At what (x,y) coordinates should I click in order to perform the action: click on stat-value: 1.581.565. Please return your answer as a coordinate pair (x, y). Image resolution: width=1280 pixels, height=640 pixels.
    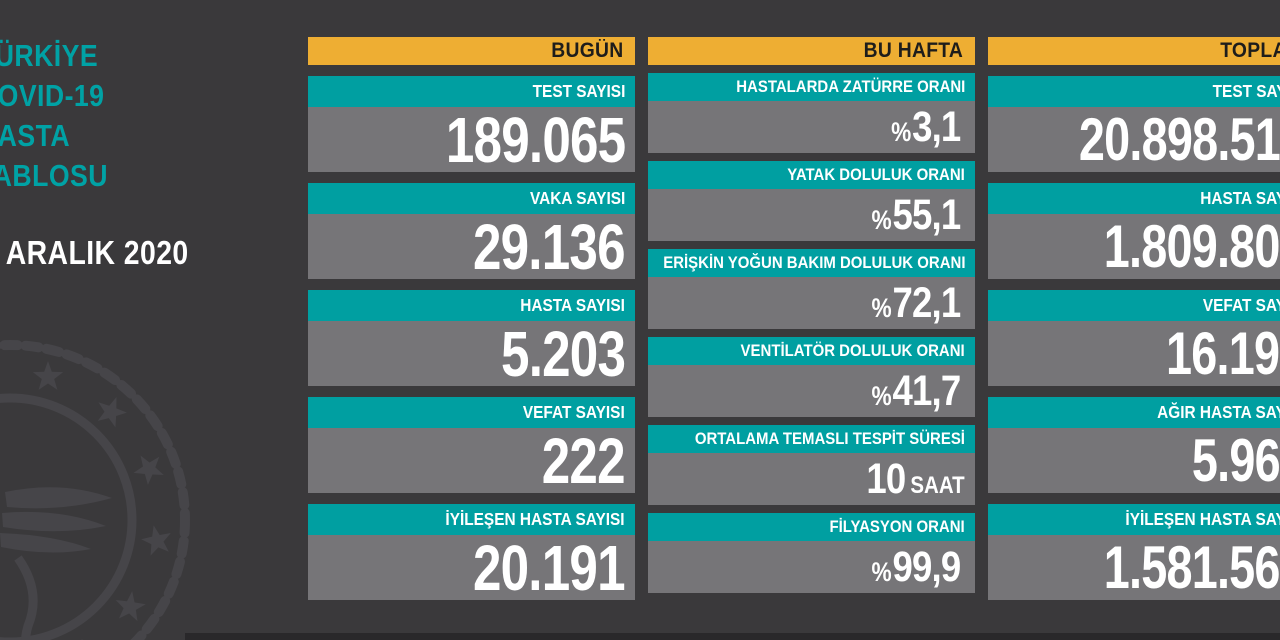
    Looking at the image, I should click on (1134, 567).